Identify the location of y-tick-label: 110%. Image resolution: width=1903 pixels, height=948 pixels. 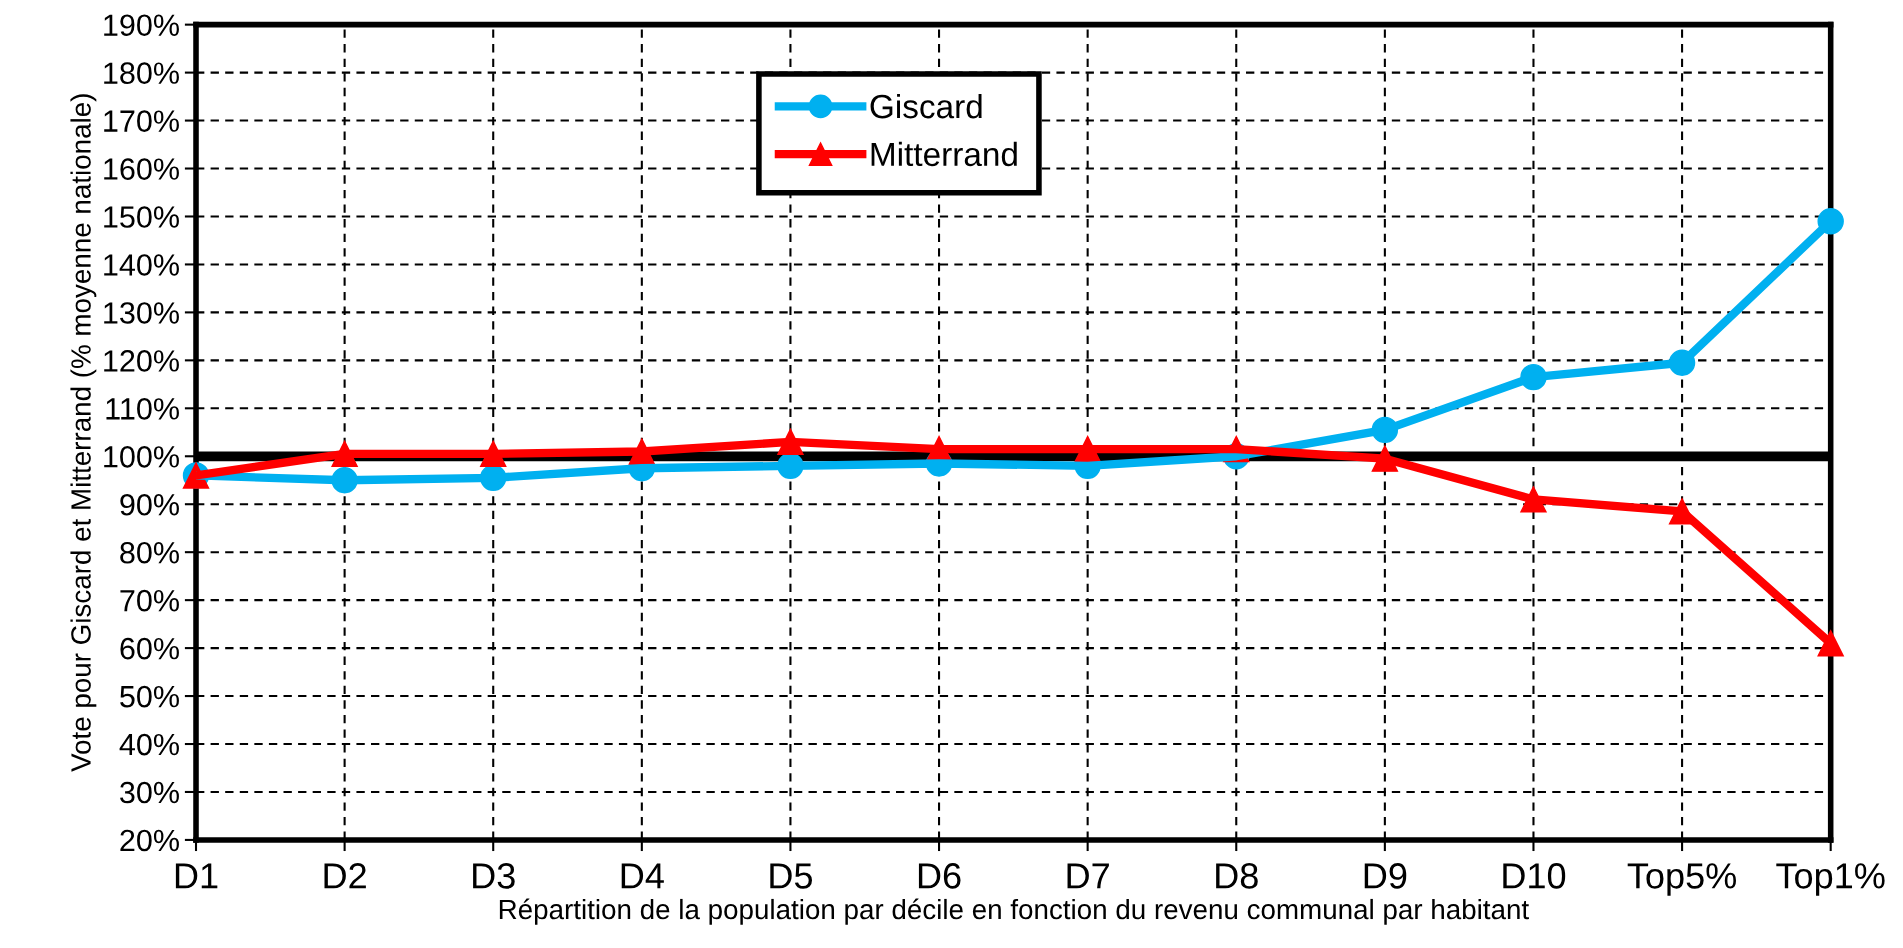
(142, 409).